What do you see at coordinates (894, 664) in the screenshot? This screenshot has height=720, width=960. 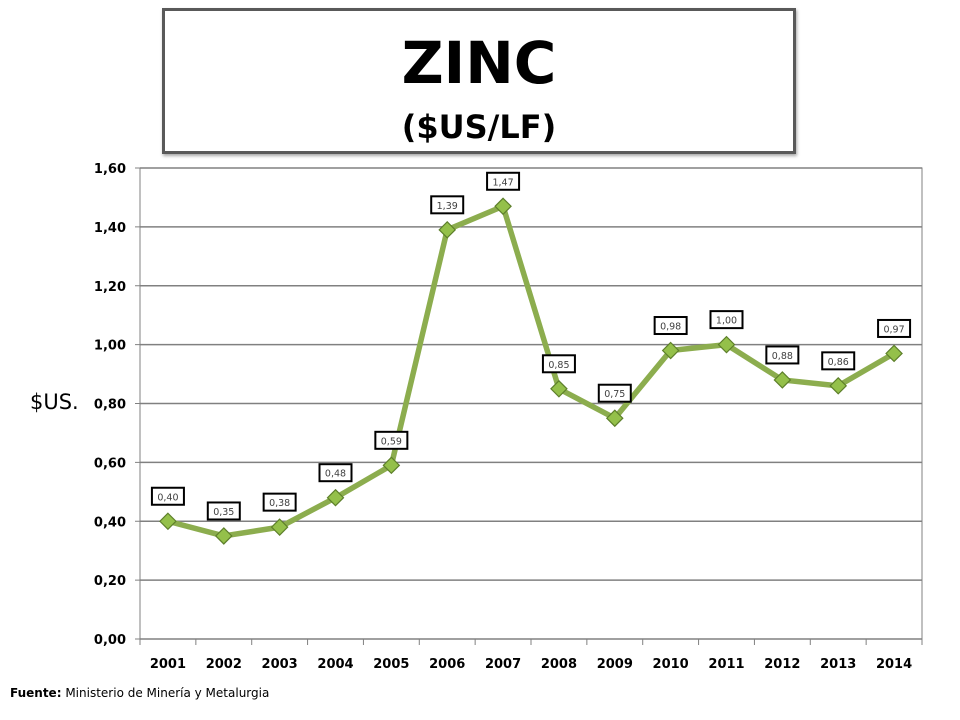 I see `x-tick-label: 2014` at bounding box center [894, 664].